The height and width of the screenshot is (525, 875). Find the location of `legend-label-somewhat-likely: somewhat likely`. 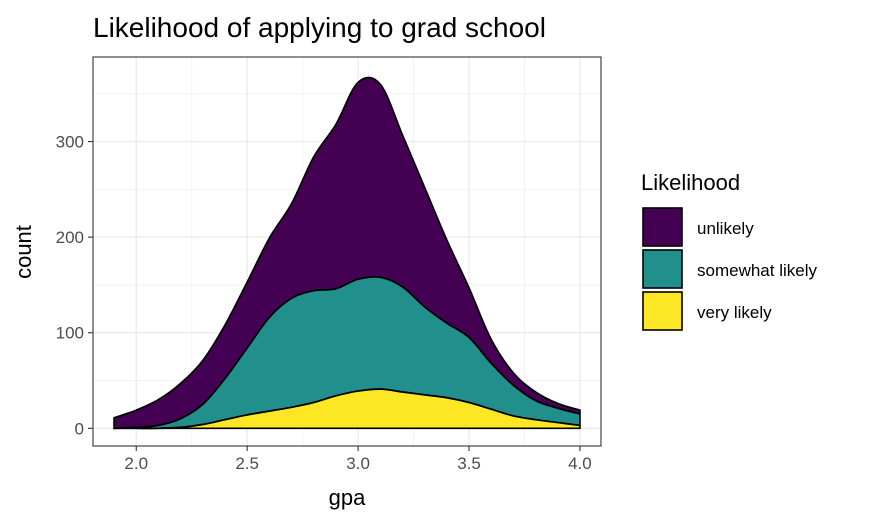

legend-label-somewhat-likely: somewhat likely is located at coordinates (757, 270).